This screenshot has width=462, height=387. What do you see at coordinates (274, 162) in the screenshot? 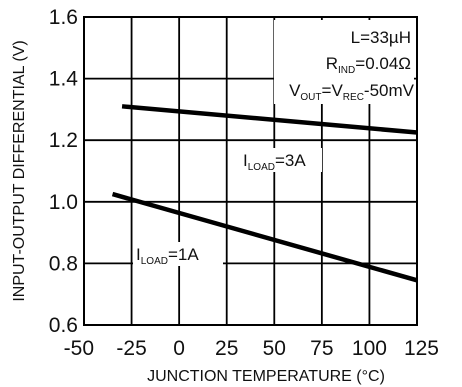
I see `series-label-3a: ILOAD=3A` at bounding box center [274, 162].